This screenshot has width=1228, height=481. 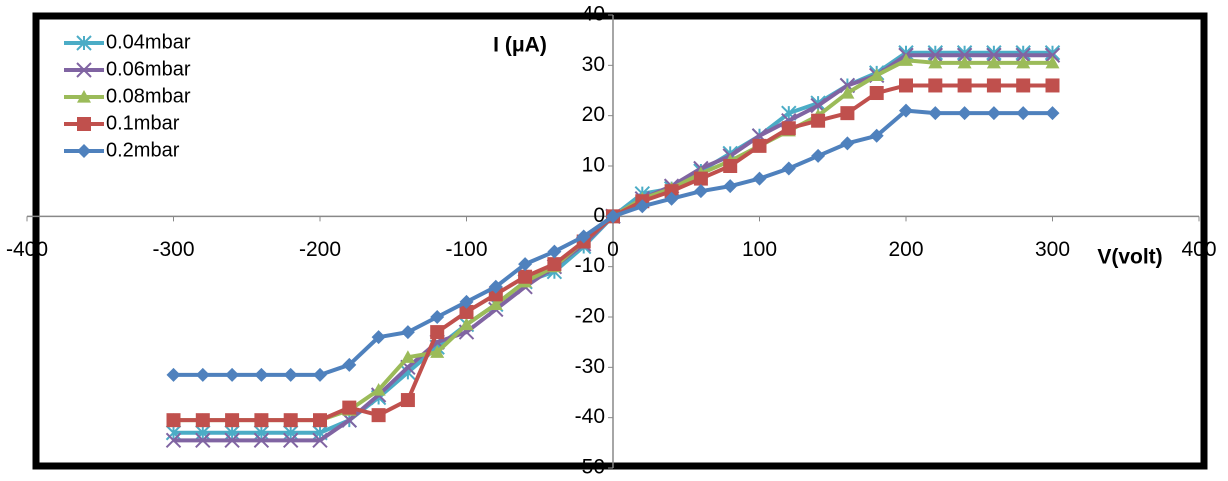 I want to click on x-tick-label: -100, so click(x=466, y=249).